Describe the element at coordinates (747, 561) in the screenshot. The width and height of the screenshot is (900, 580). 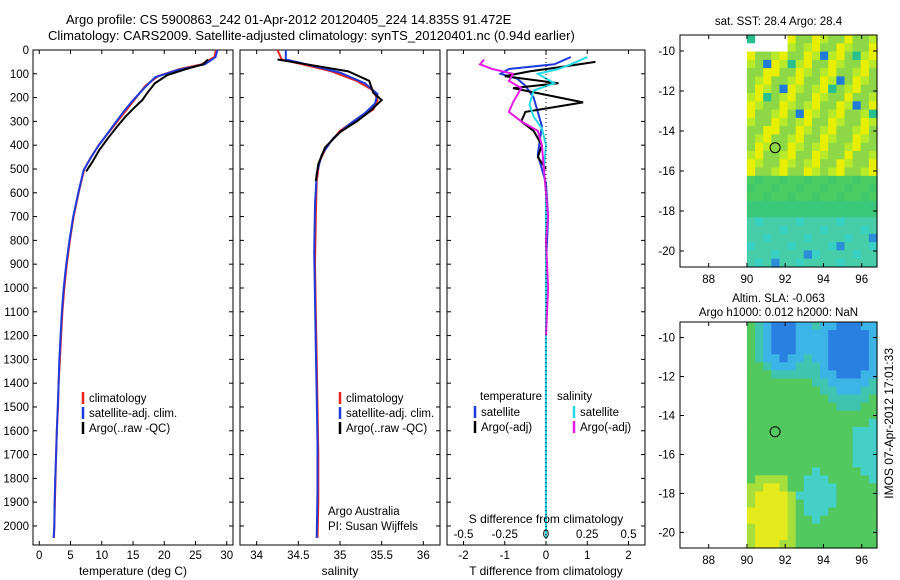
I see `sla_map-x-tick-label: 90` at that location.